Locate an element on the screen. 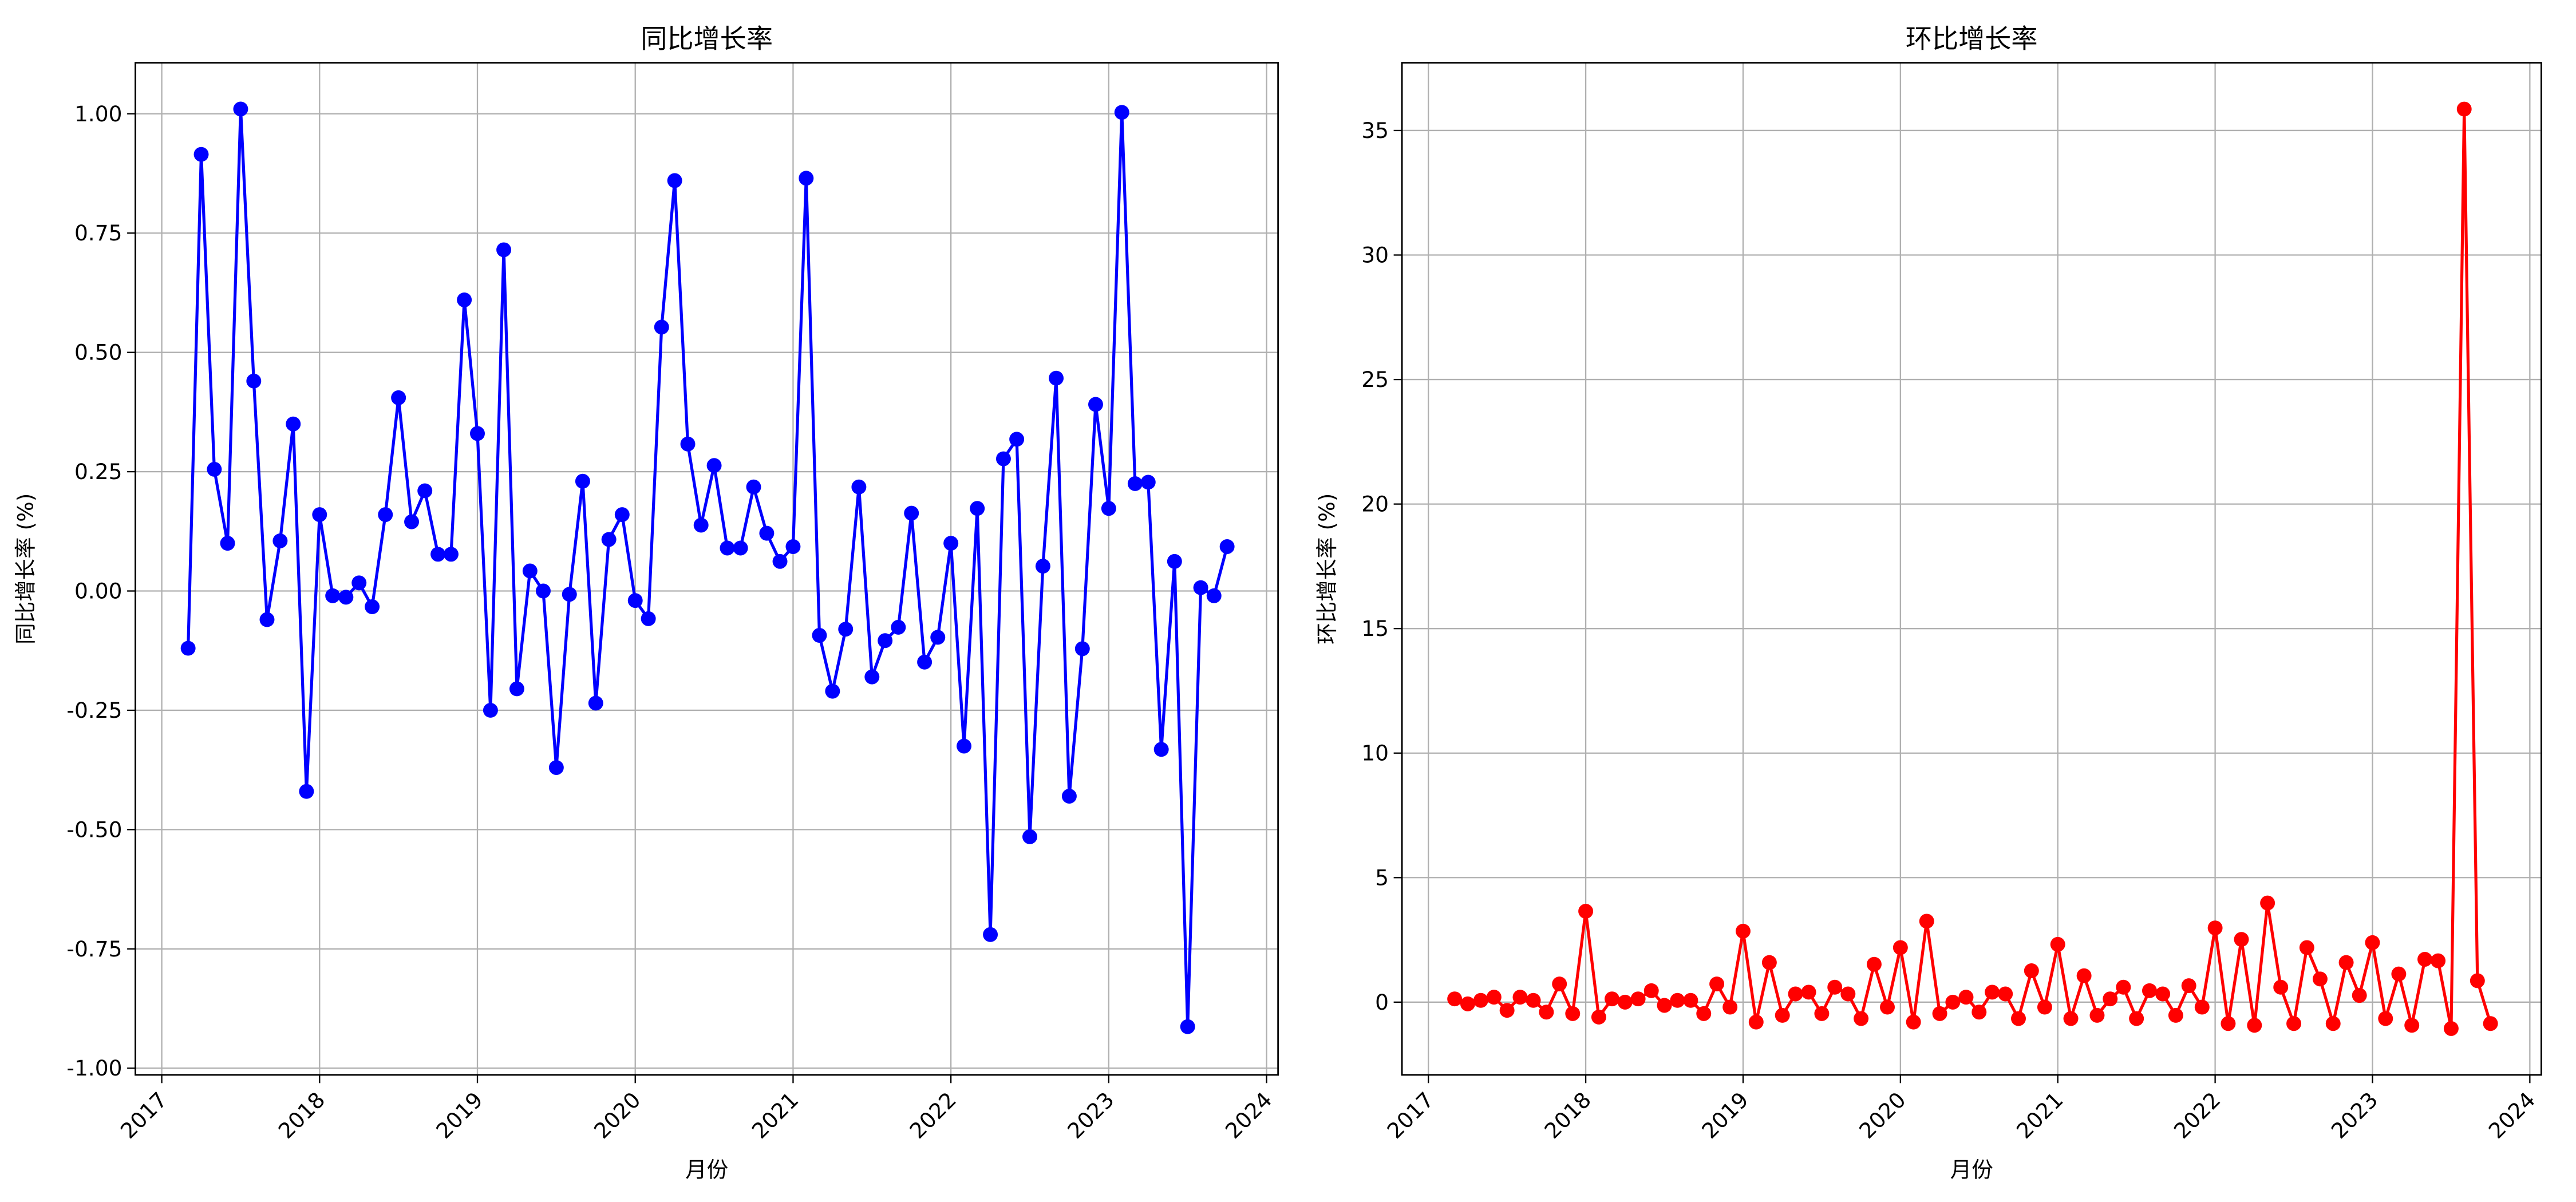 The height and width of the screenshot is (1202, 2576). x-tick-label: 2024 is located at coordinates (2512, 1115).